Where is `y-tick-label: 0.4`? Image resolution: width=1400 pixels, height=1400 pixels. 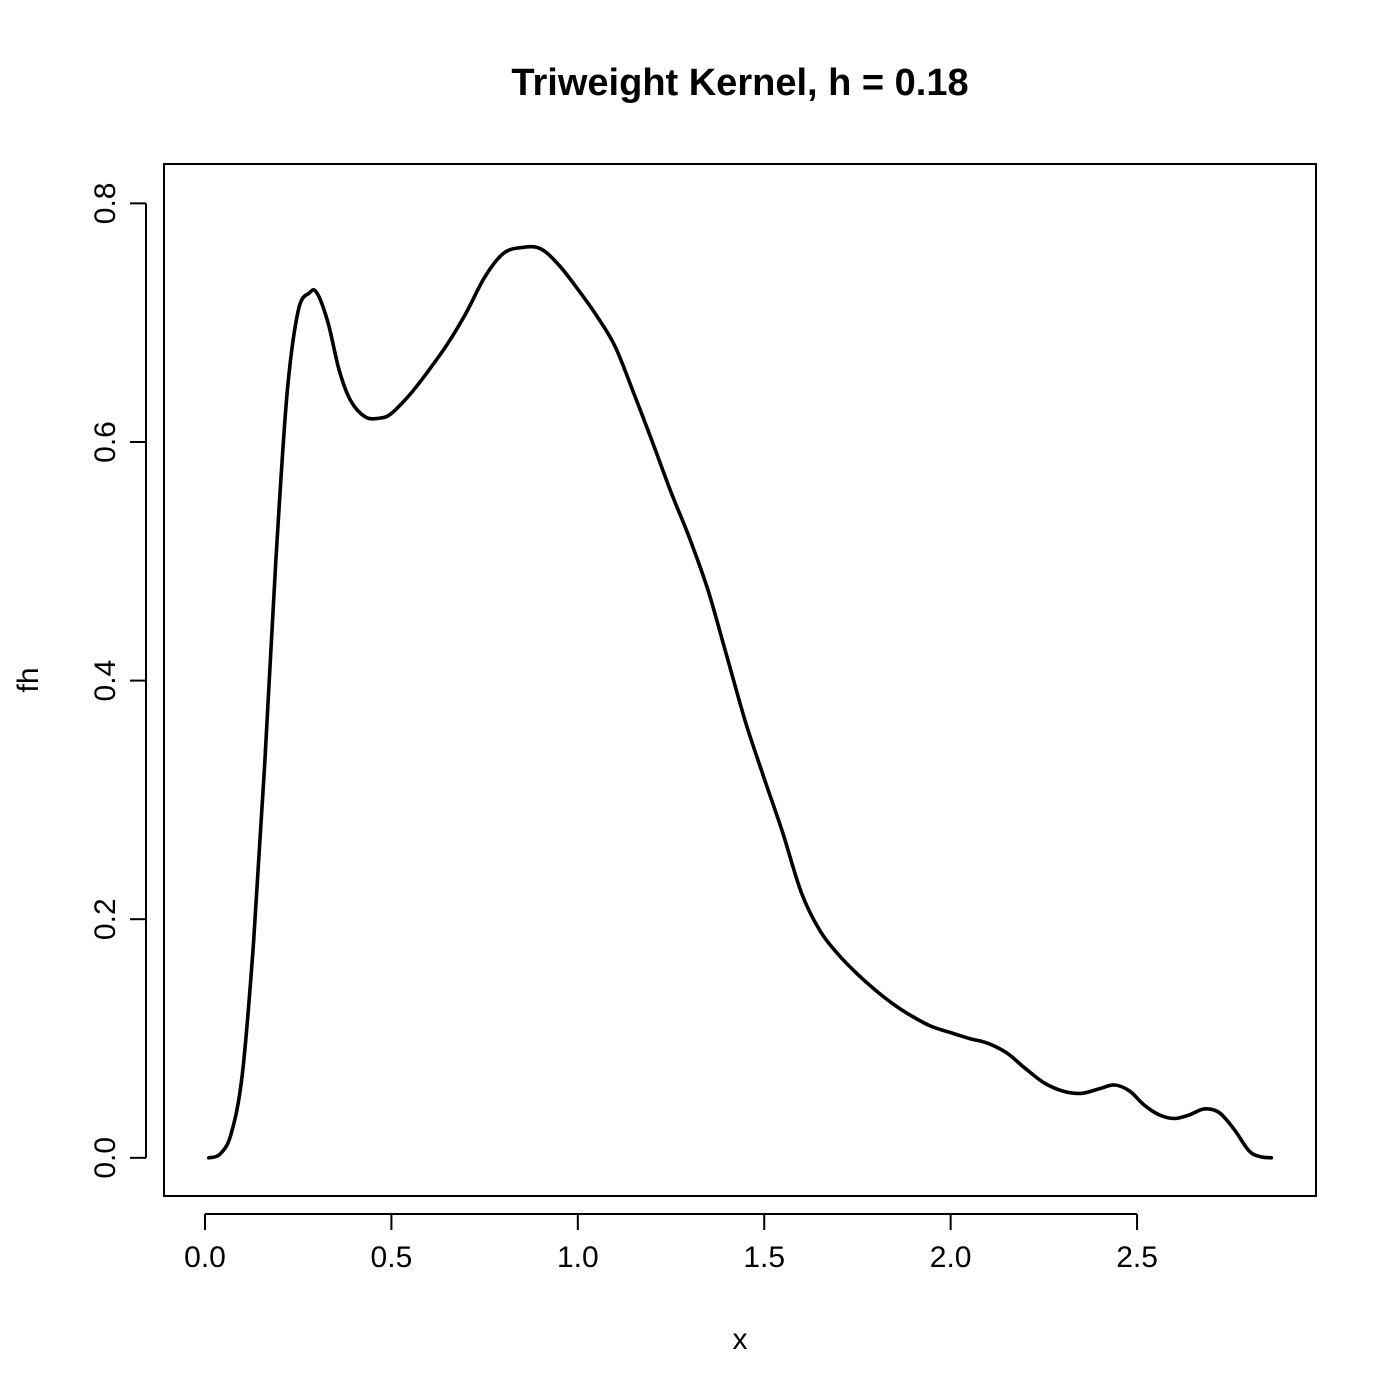
y-tick-label: 0.4 is located at coordinates (105, 681).